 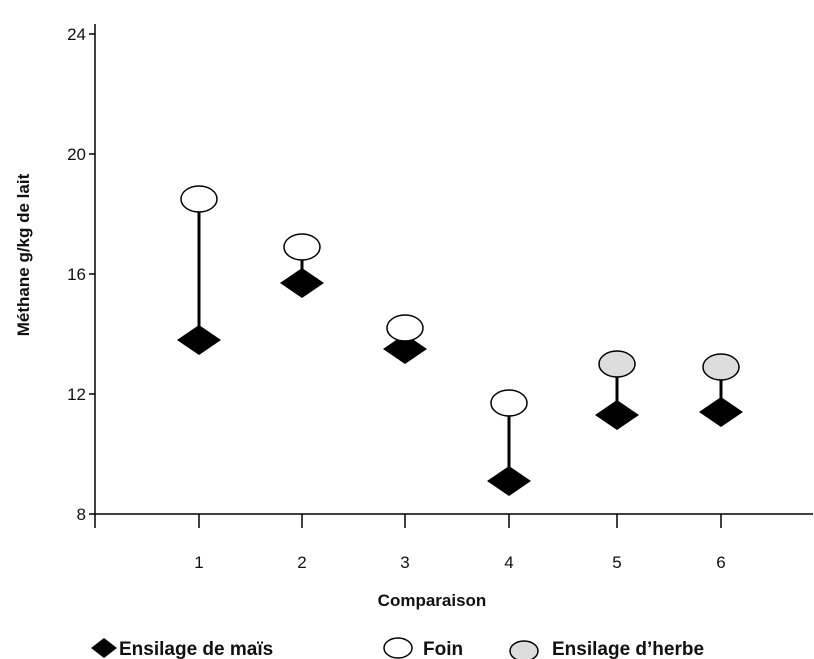 What do you see at coordinates (81, 514) in the screenshot?
I see `y-tick-label: 8` at bounding box center [81, 514].